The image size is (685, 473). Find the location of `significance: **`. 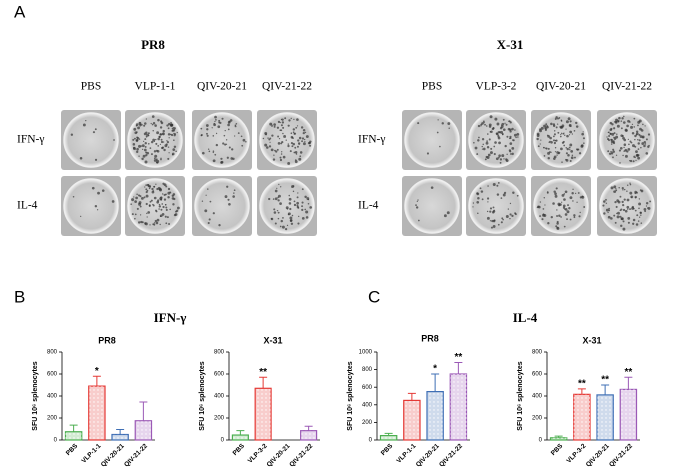

significance: ** is located at coordinates (605, 380).